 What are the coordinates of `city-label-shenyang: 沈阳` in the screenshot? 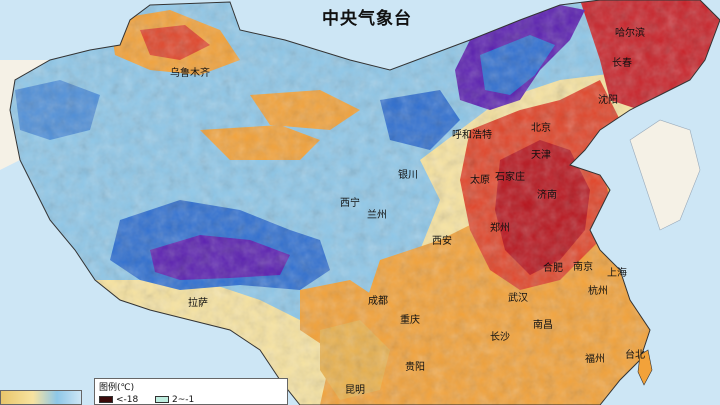 It's located at (608, 100).